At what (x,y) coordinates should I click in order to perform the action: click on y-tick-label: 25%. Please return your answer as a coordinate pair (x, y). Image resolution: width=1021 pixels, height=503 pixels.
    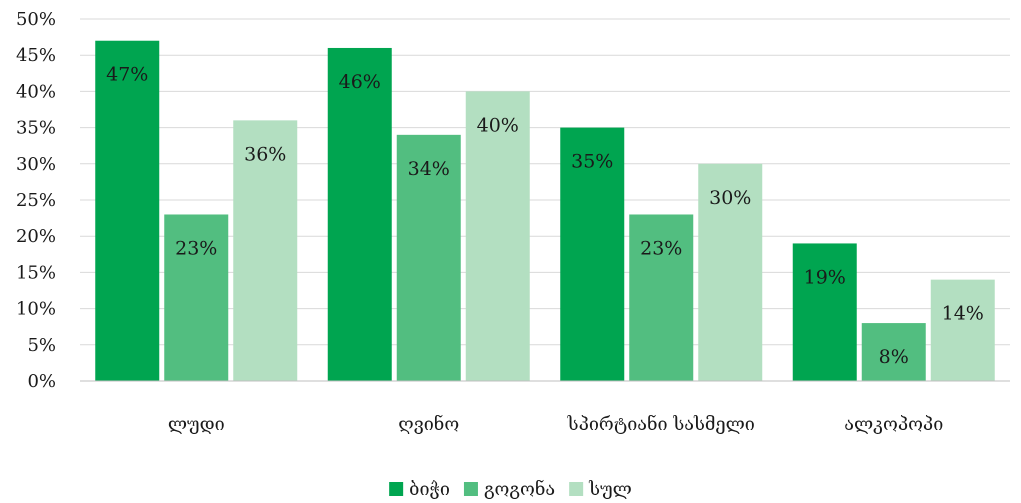
    Looking at the image, I should click on (36, 200).